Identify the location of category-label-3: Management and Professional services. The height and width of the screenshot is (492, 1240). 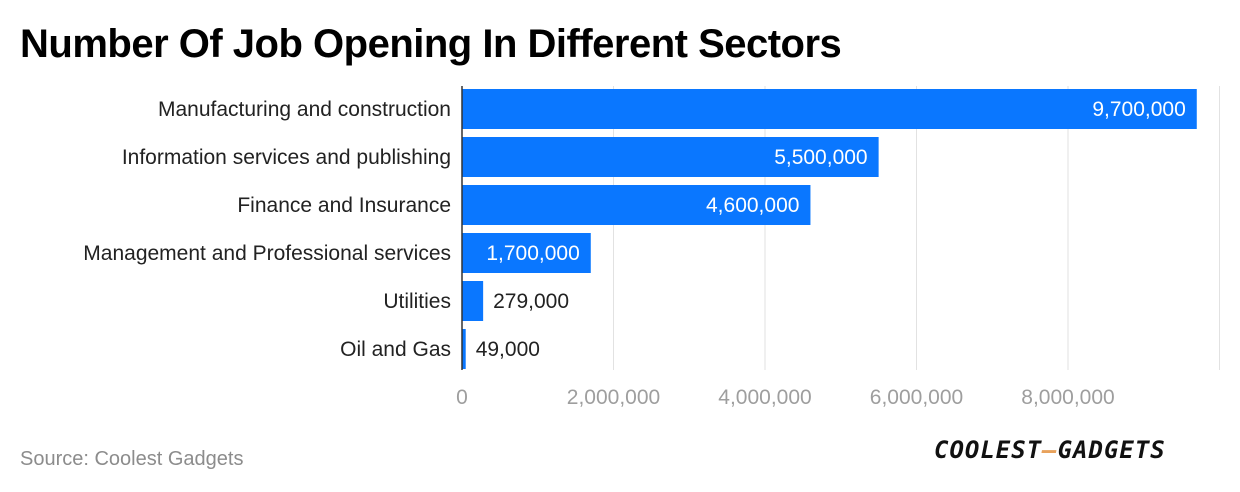
(267, 253).